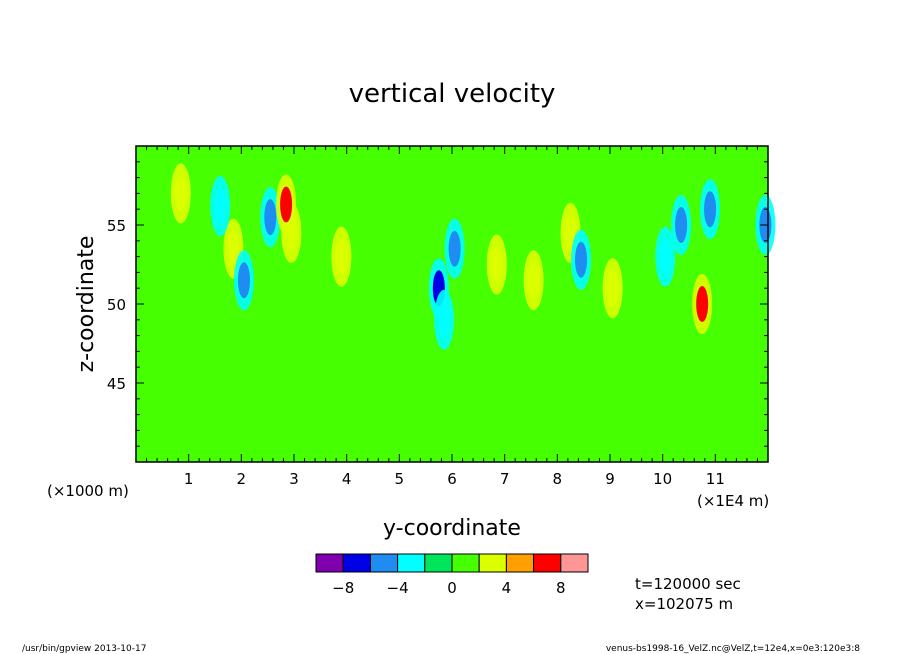 The height and width of the screenshot is (654, 904). What do you see at coordinates (116, 384) in the screenshot?
I see `y-tick-label: 45` at bounding box center [116, 384].